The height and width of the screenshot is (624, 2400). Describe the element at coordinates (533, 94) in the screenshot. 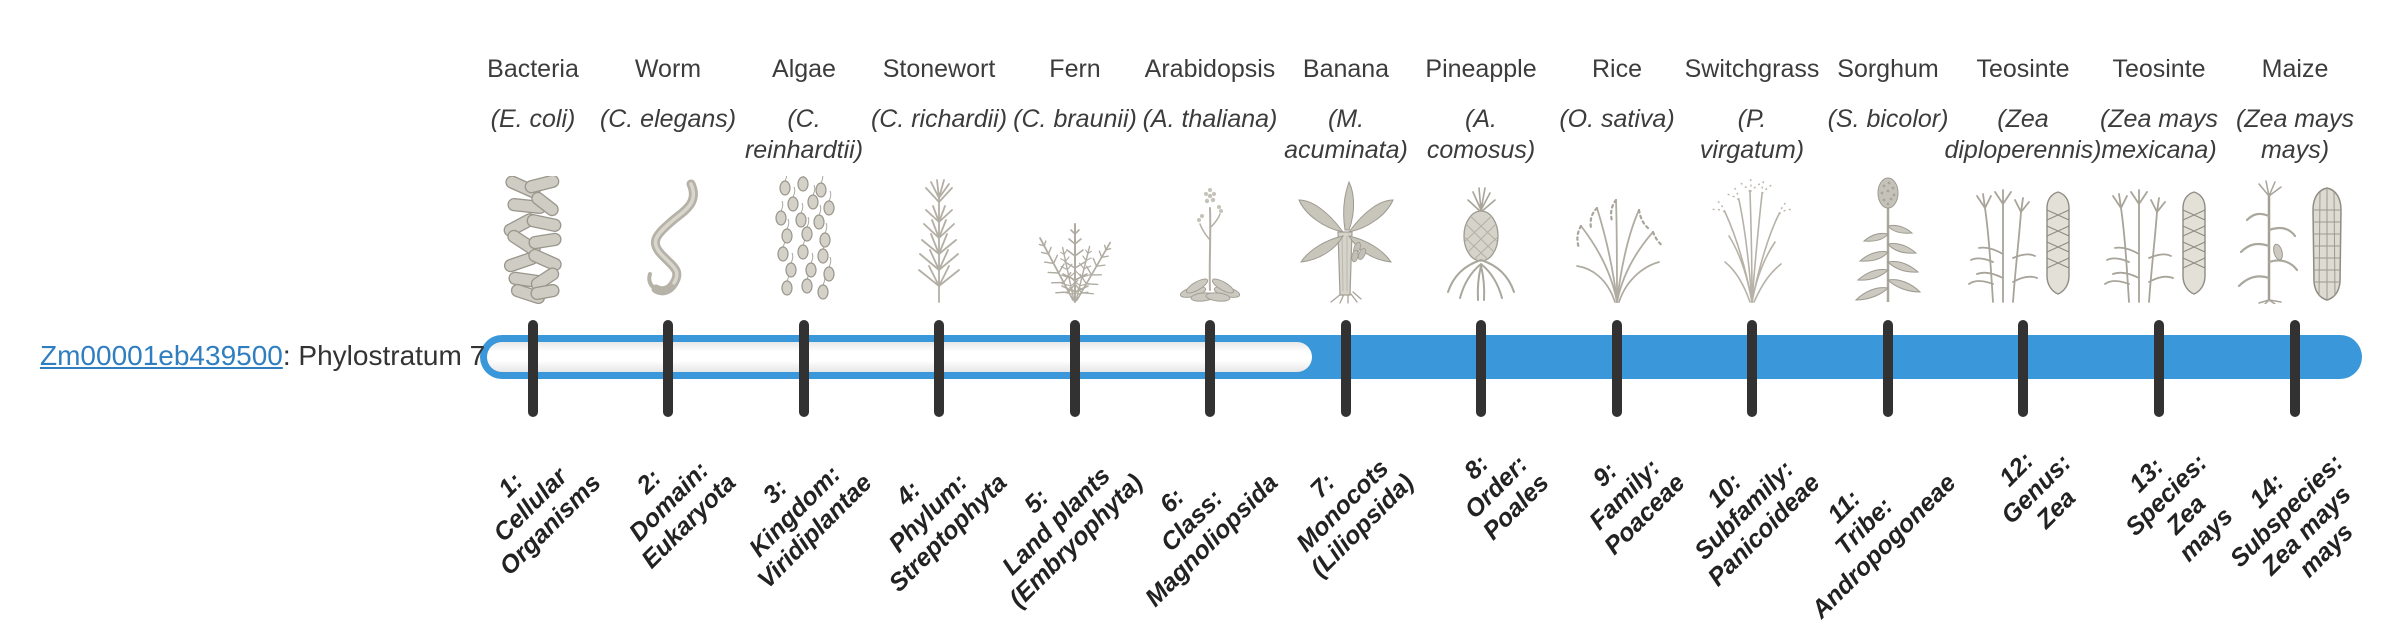

I see `organism-column-bacteria: Bacteria (E. coli)` at that location.